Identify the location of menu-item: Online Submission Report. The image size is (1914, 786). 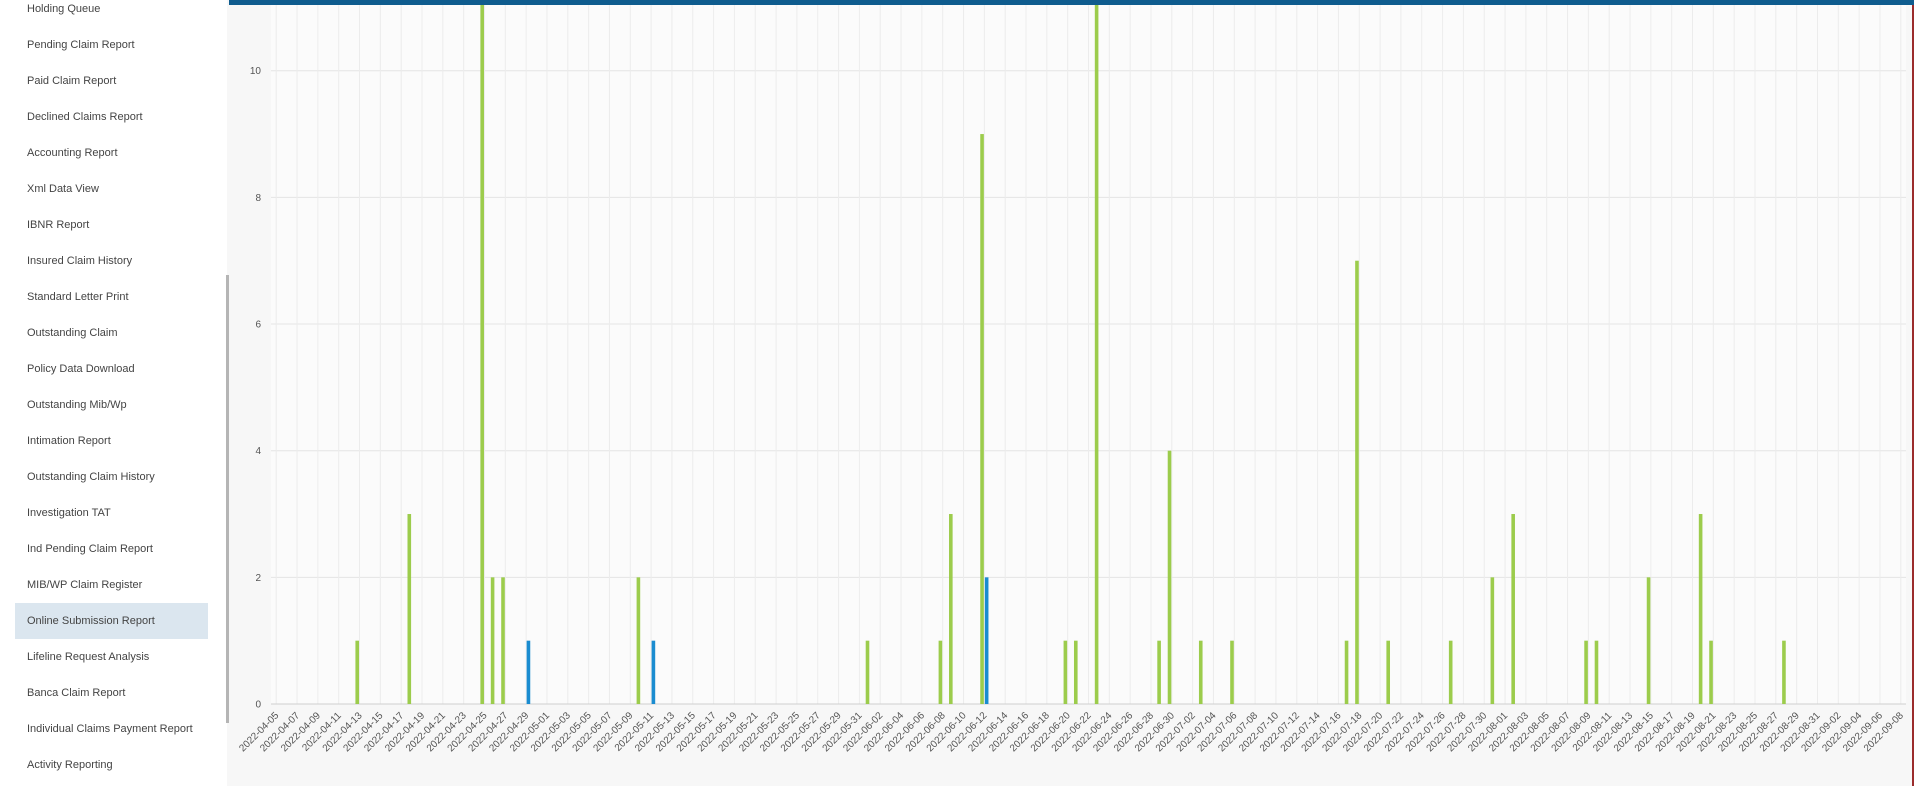
(111, 621).